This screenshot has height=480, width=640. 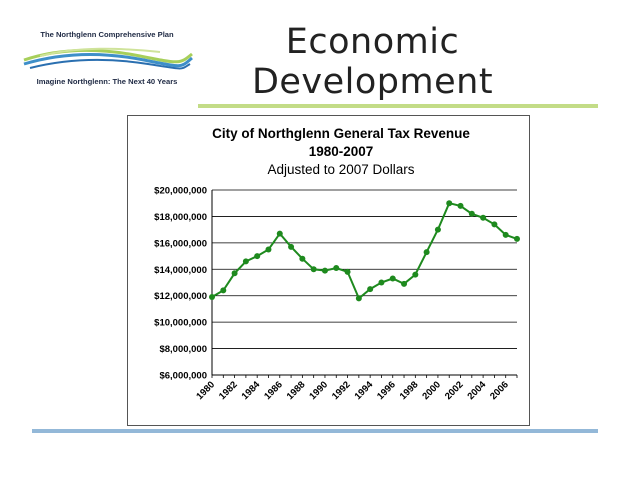 What do you see at coordinates (409, 390) in the screenshot?
I see `x-tick-label: 1998` at bounding box center [409, 390].